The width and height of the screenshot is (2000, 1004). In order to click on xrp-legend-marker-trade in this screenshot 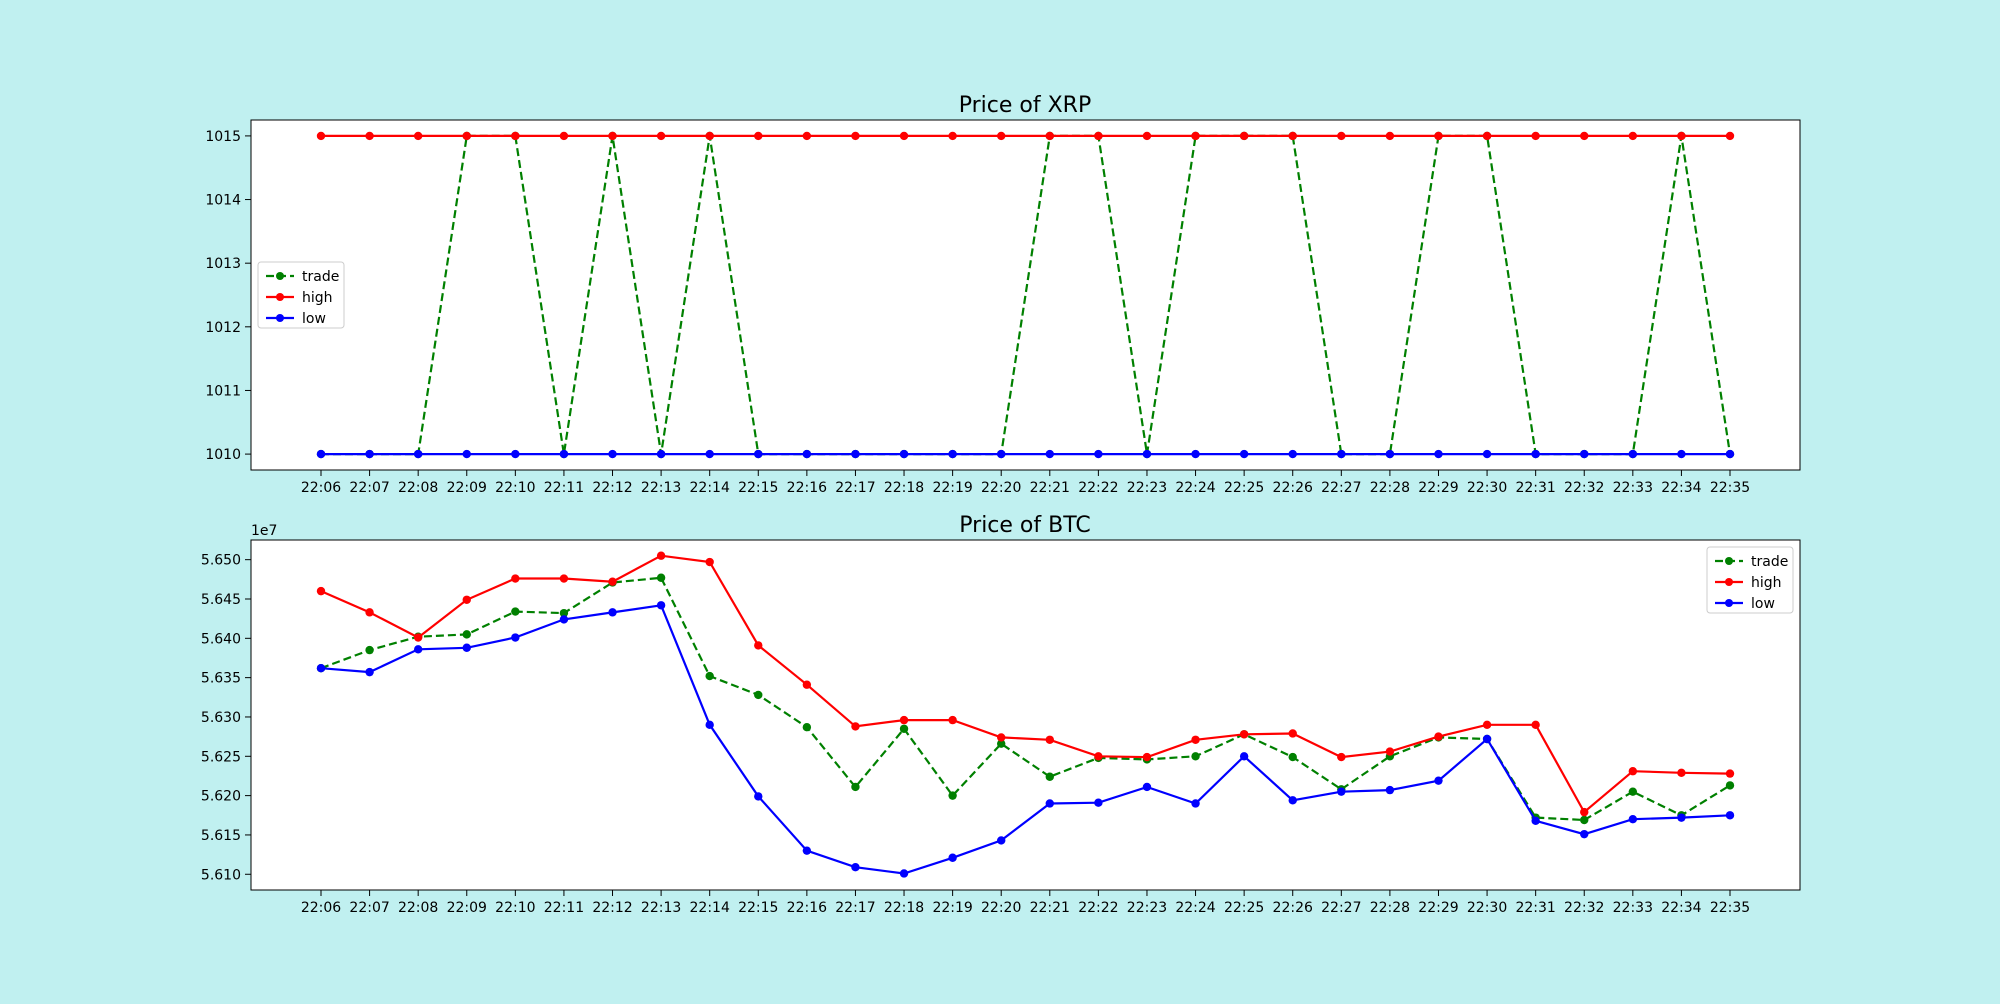, I will do `click(280, 276)`.